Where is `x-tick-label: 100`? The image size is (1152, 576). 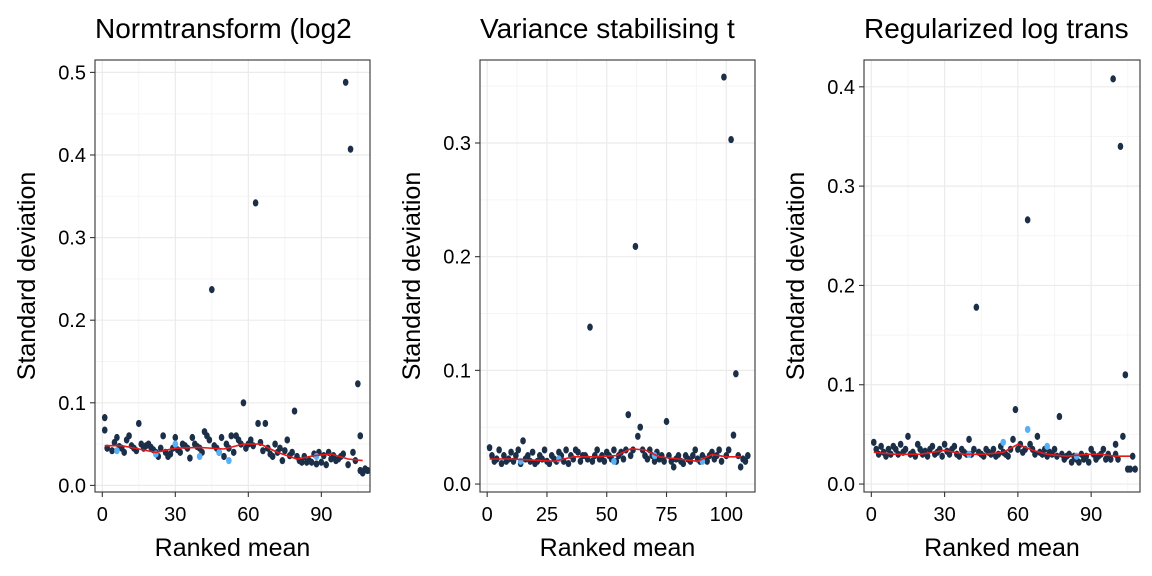 x-tick-label: 100 is located at coordinates (726, 515).